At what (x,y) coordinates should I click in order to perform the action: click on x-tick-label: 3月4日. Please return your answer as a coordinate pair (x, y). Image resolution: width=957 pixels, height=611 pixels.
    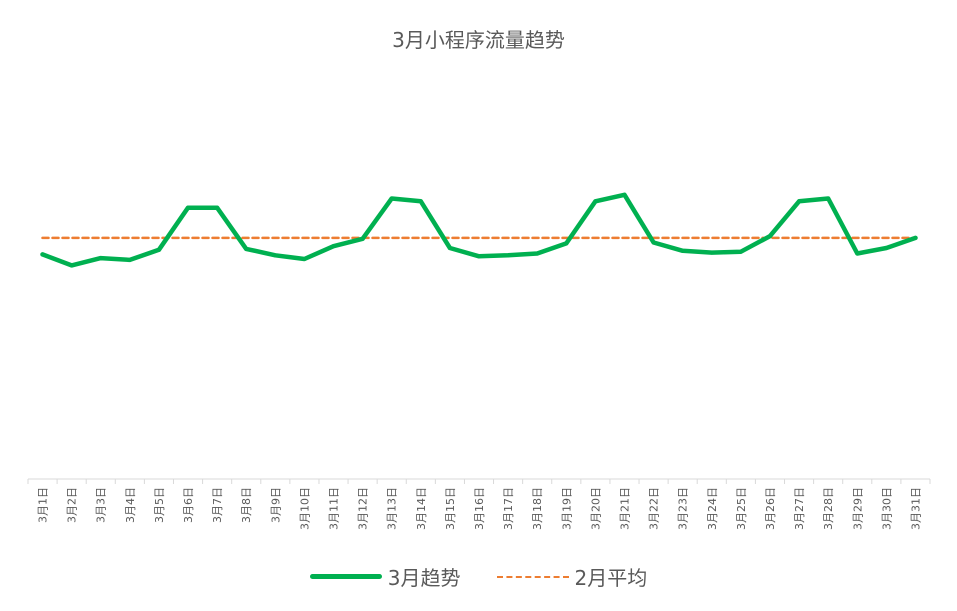
    Looking at the image, I should click on (130, 505).